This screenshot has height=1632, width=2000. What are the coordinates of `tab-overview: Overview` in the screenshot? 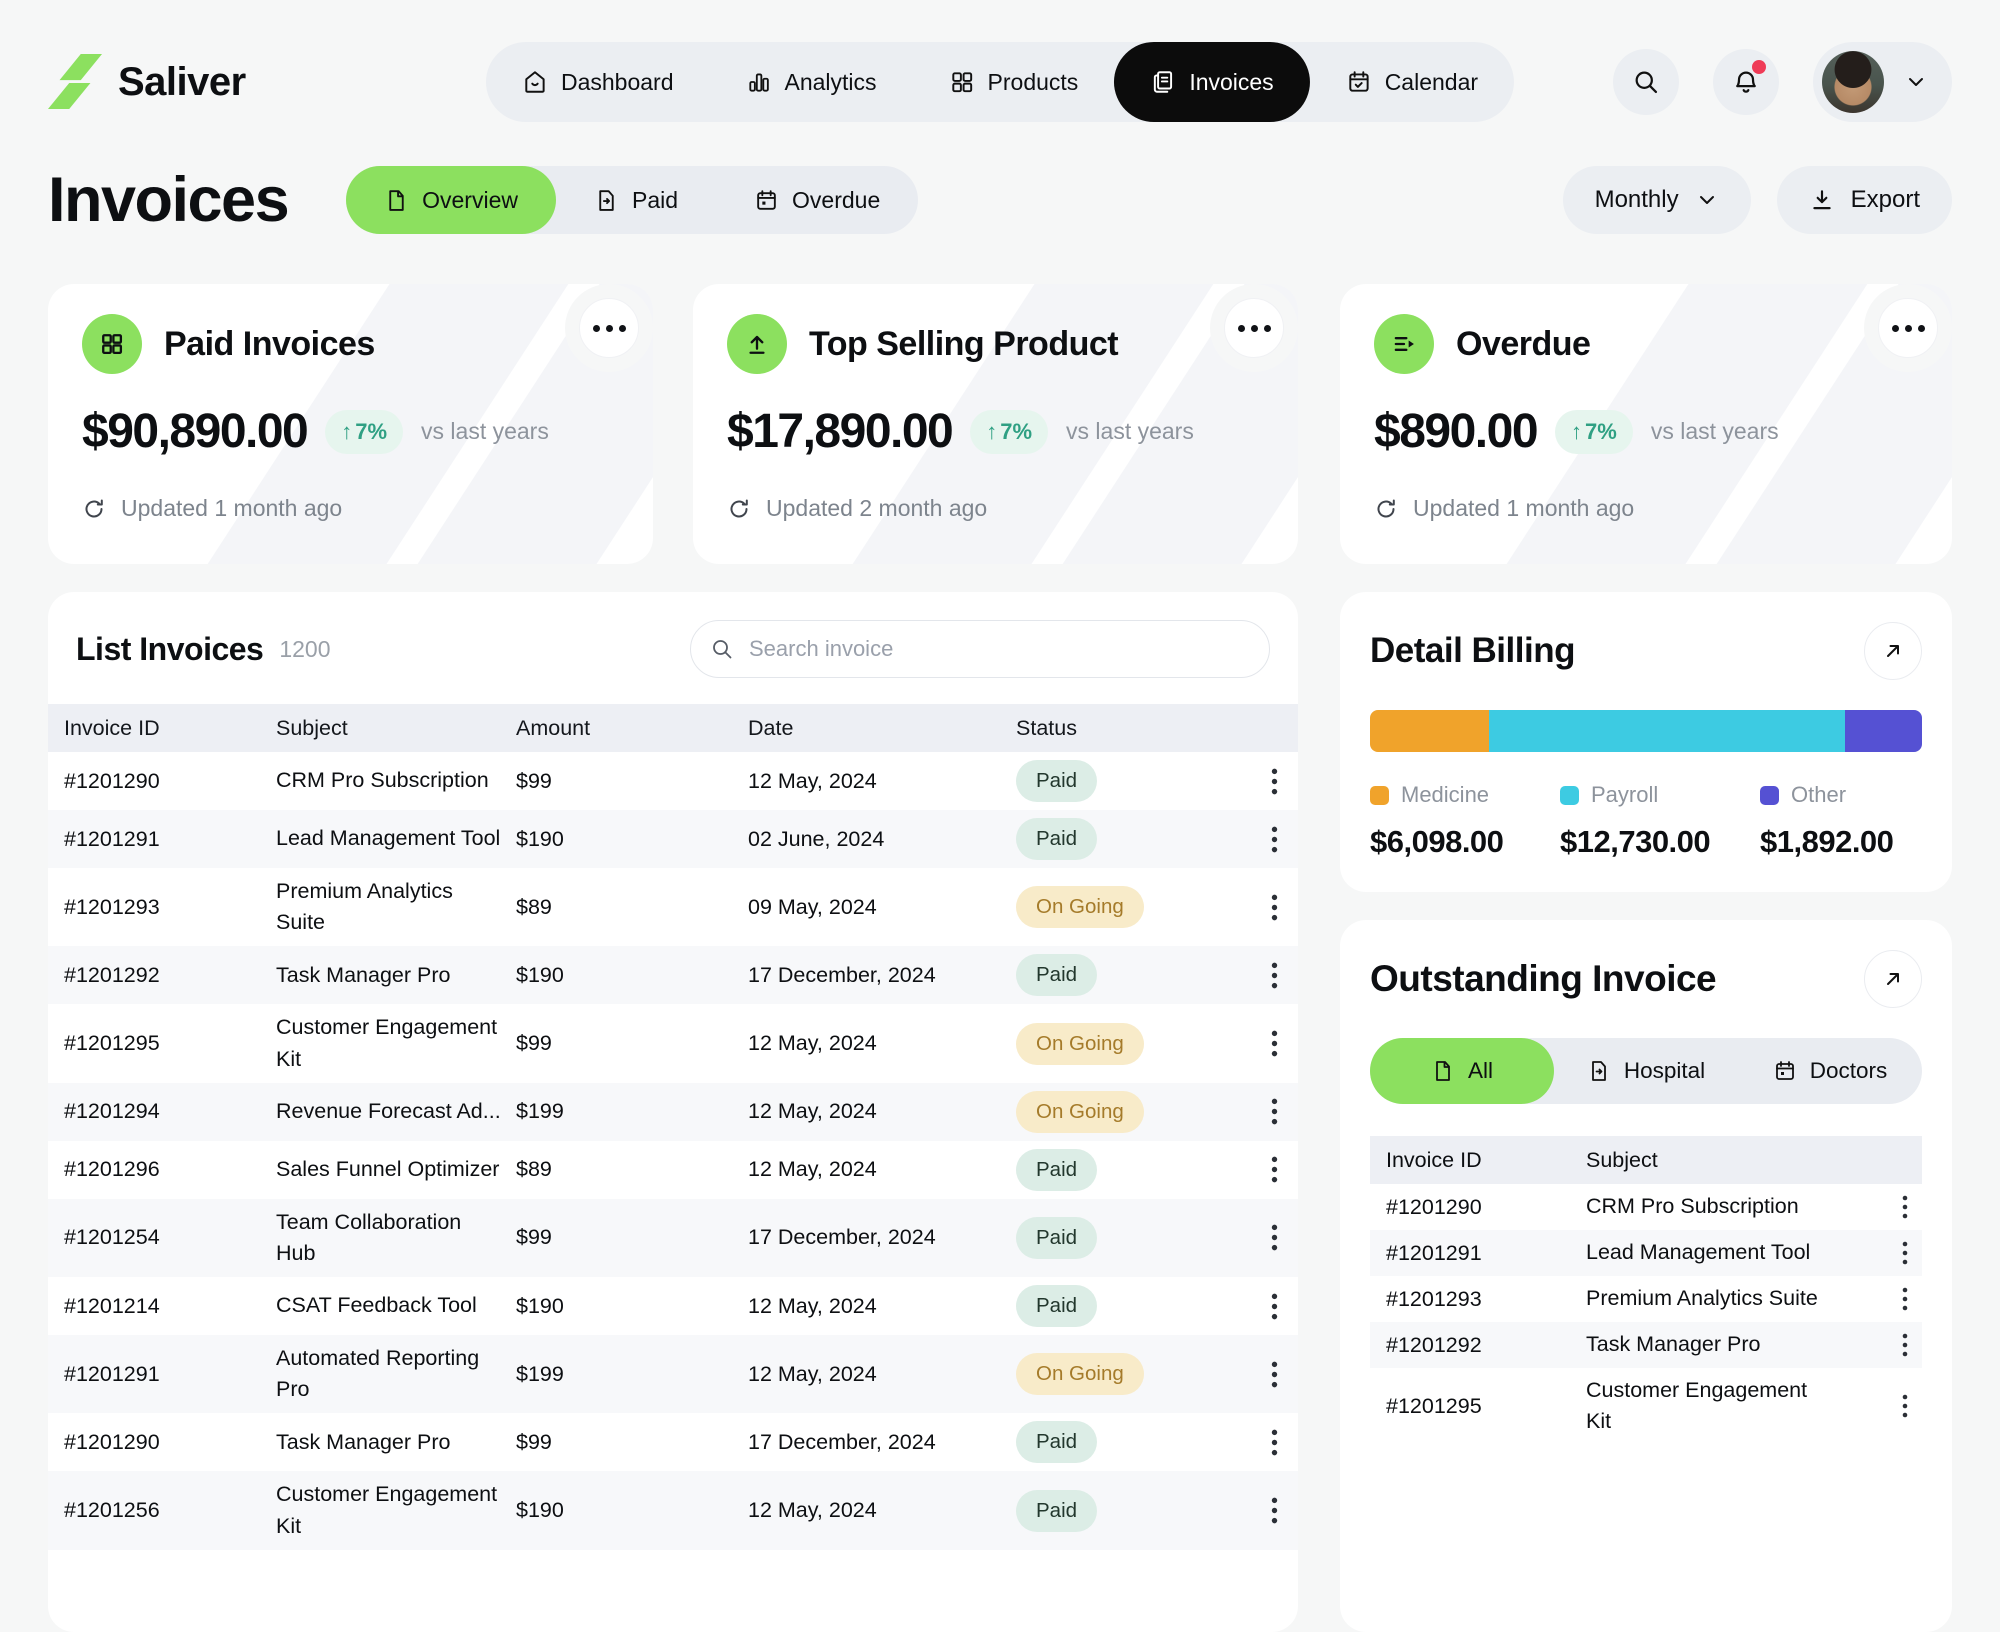 It's located at (451, 200).